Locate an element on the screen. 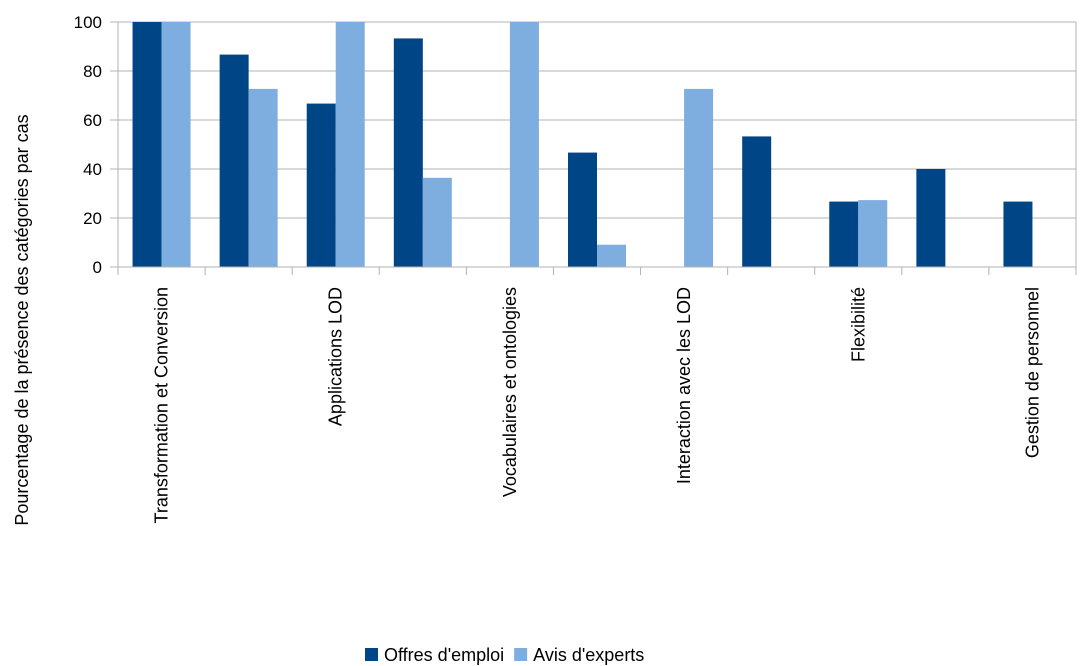 This screenshot has width=1088, height=666. legend-label: Avis d'experts is located at coordinates (588, 655).